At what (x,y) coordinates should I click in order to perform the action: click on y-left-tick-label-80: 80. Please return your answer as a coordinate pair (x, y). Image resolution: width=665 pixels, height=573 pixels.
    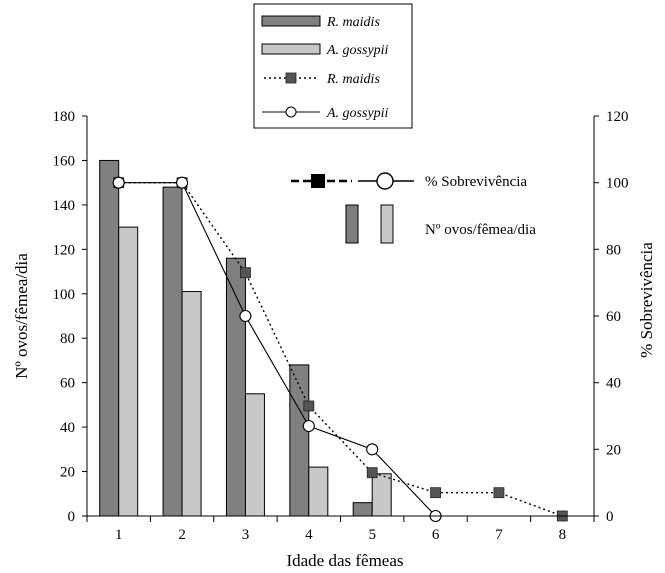
    Looking at the image, I should click on (67, 339).